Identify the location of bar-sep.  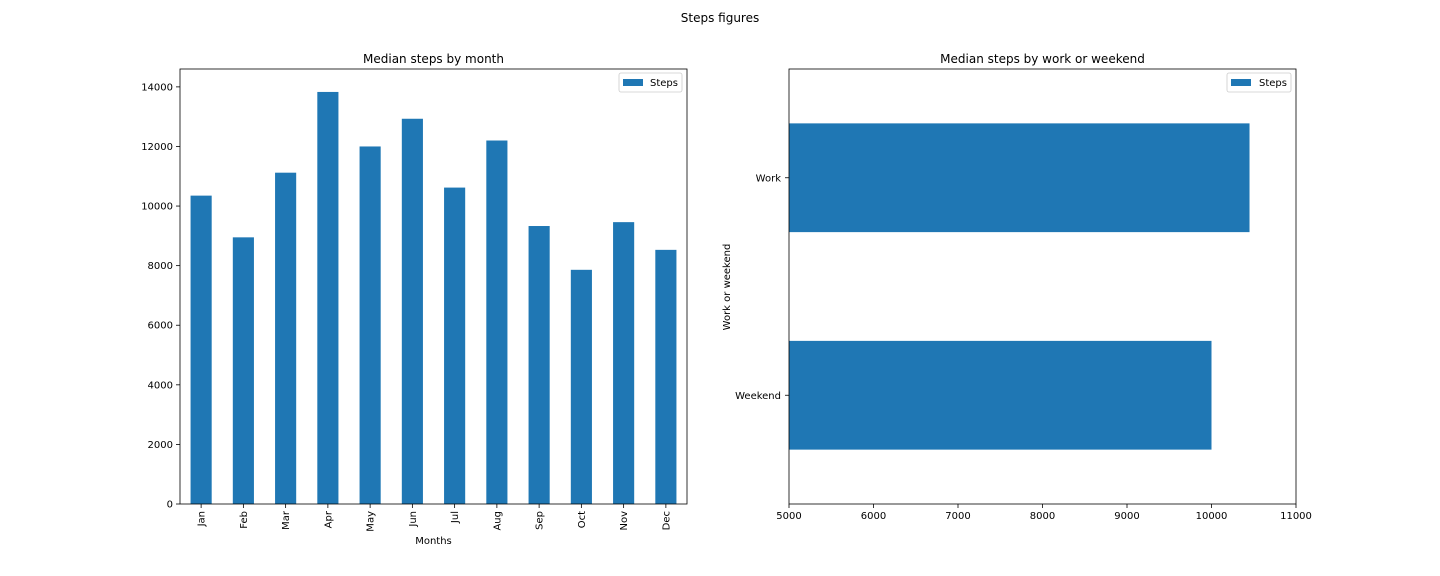
(539, 365).